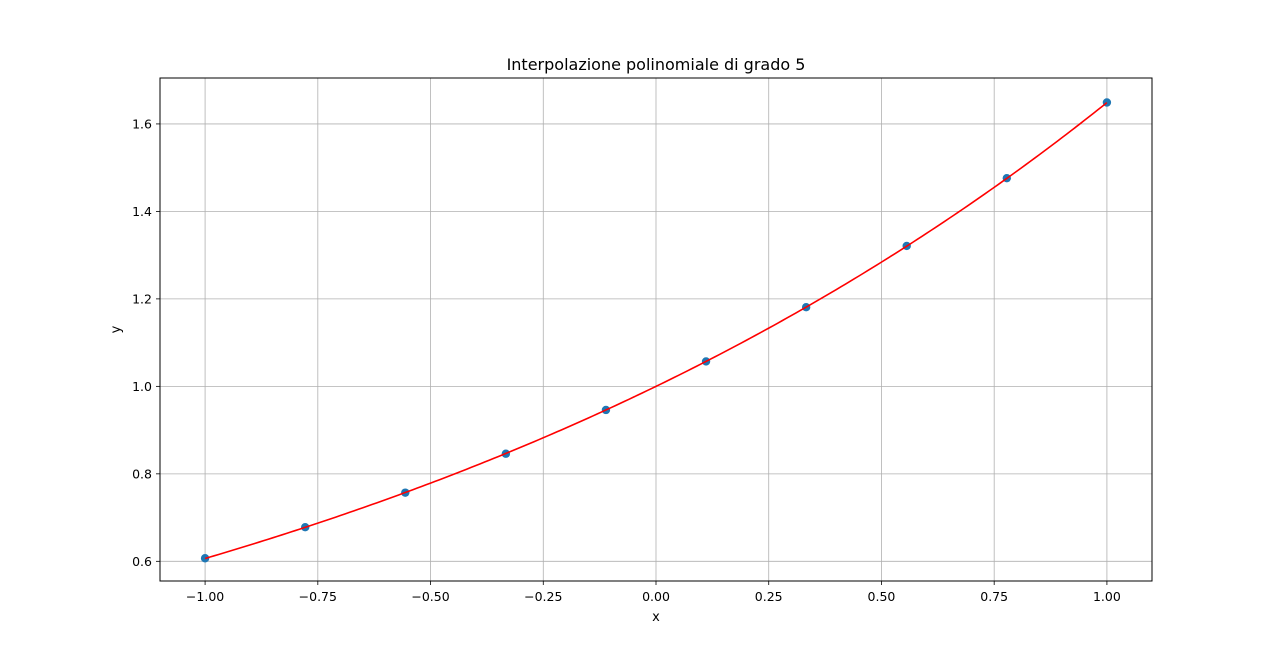  I want to click on x-tick-label: 0.00, so click(656, 596).